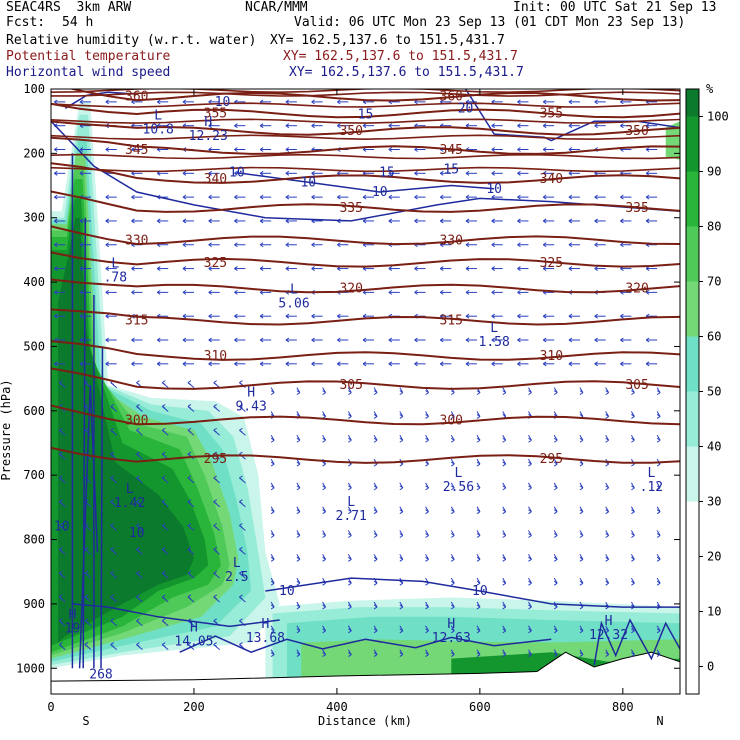  I want to click on colorbar-tick-label: 0, so click(710, 667).